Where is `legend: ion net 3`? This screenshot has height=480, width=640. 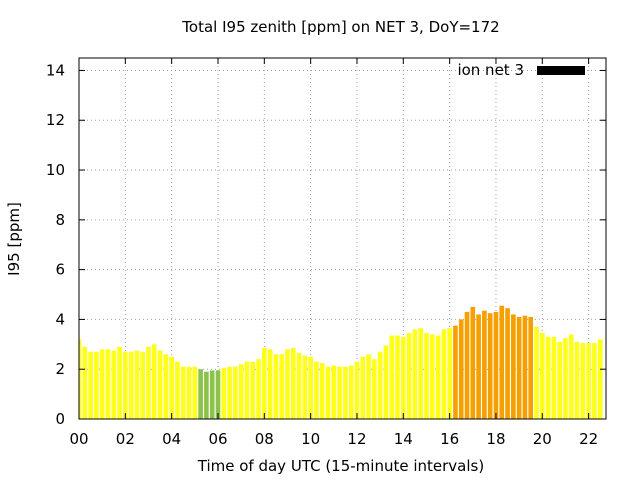 legend: ion net 3 is located at coordinates (521, 70).